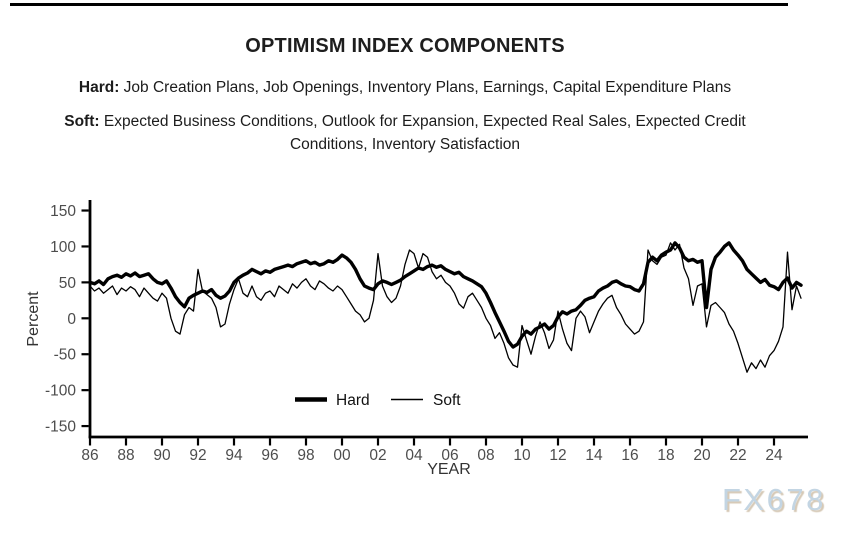  I want to click on x-tick-label: 14, so click(594, 455).